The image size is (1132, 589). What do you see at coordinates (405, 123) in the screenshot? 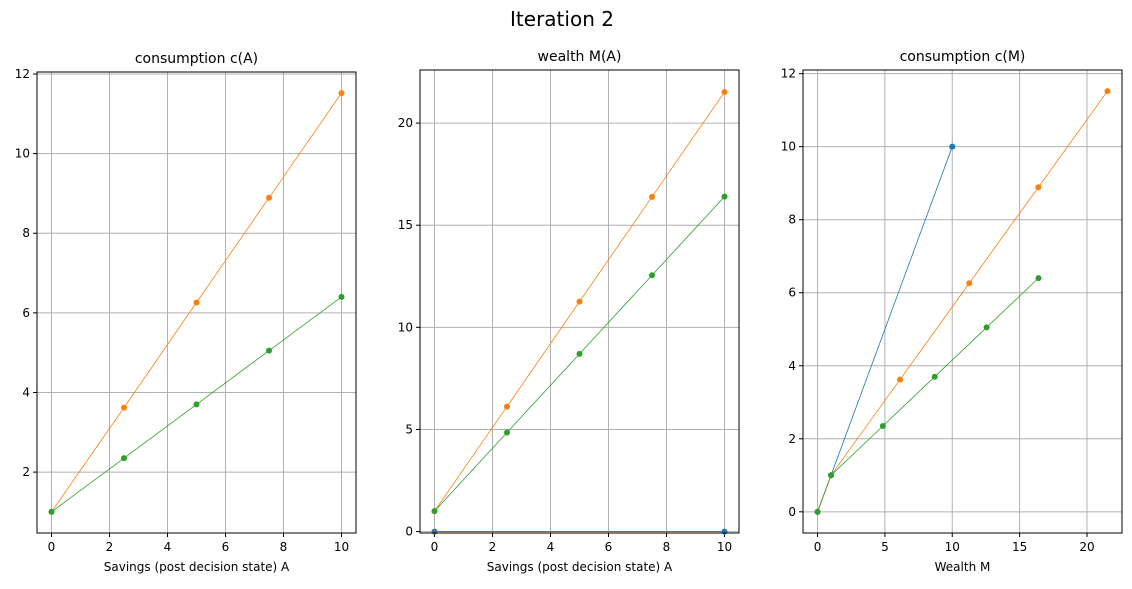
I see `y-tick-label: 20` at bounding box center [405, 123].